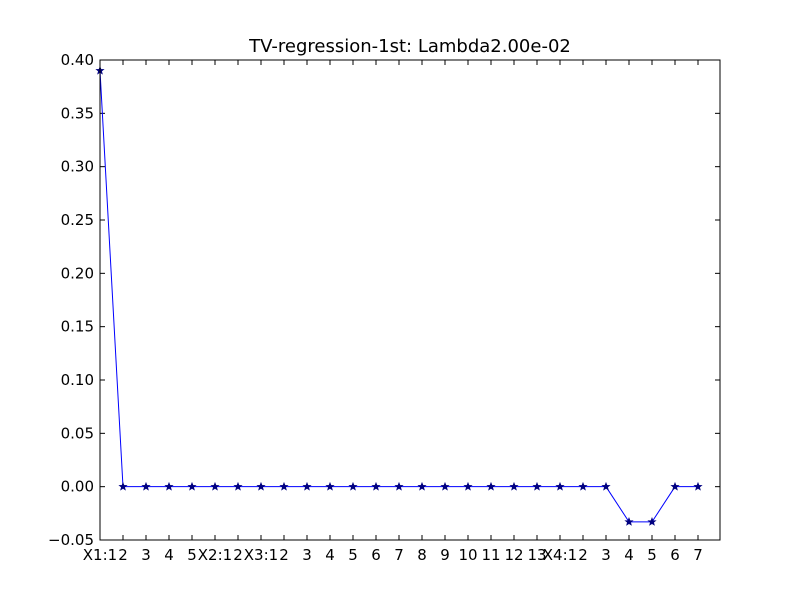 The height and width of the screenshot is (600, 800). I want to click on y-tick-label: 0.25, so click(77, 220).